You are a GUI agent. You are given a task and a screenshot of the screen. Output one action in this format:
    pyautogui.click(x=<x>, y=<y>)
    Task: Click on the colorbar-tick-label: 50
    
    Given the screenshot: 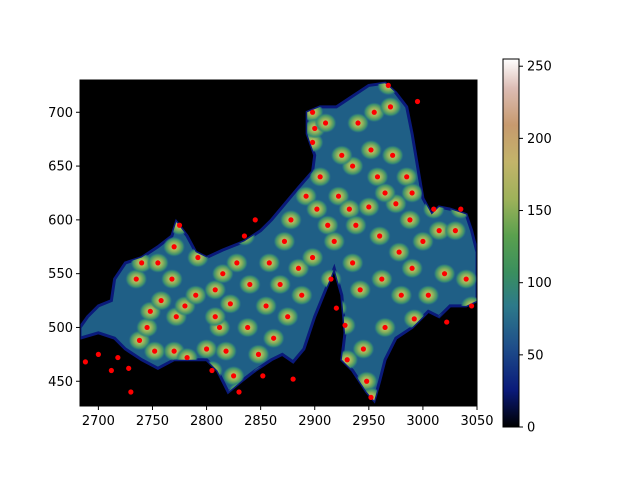 What is the action you would take?
    pyautogui.click(x=535, y=355)
    